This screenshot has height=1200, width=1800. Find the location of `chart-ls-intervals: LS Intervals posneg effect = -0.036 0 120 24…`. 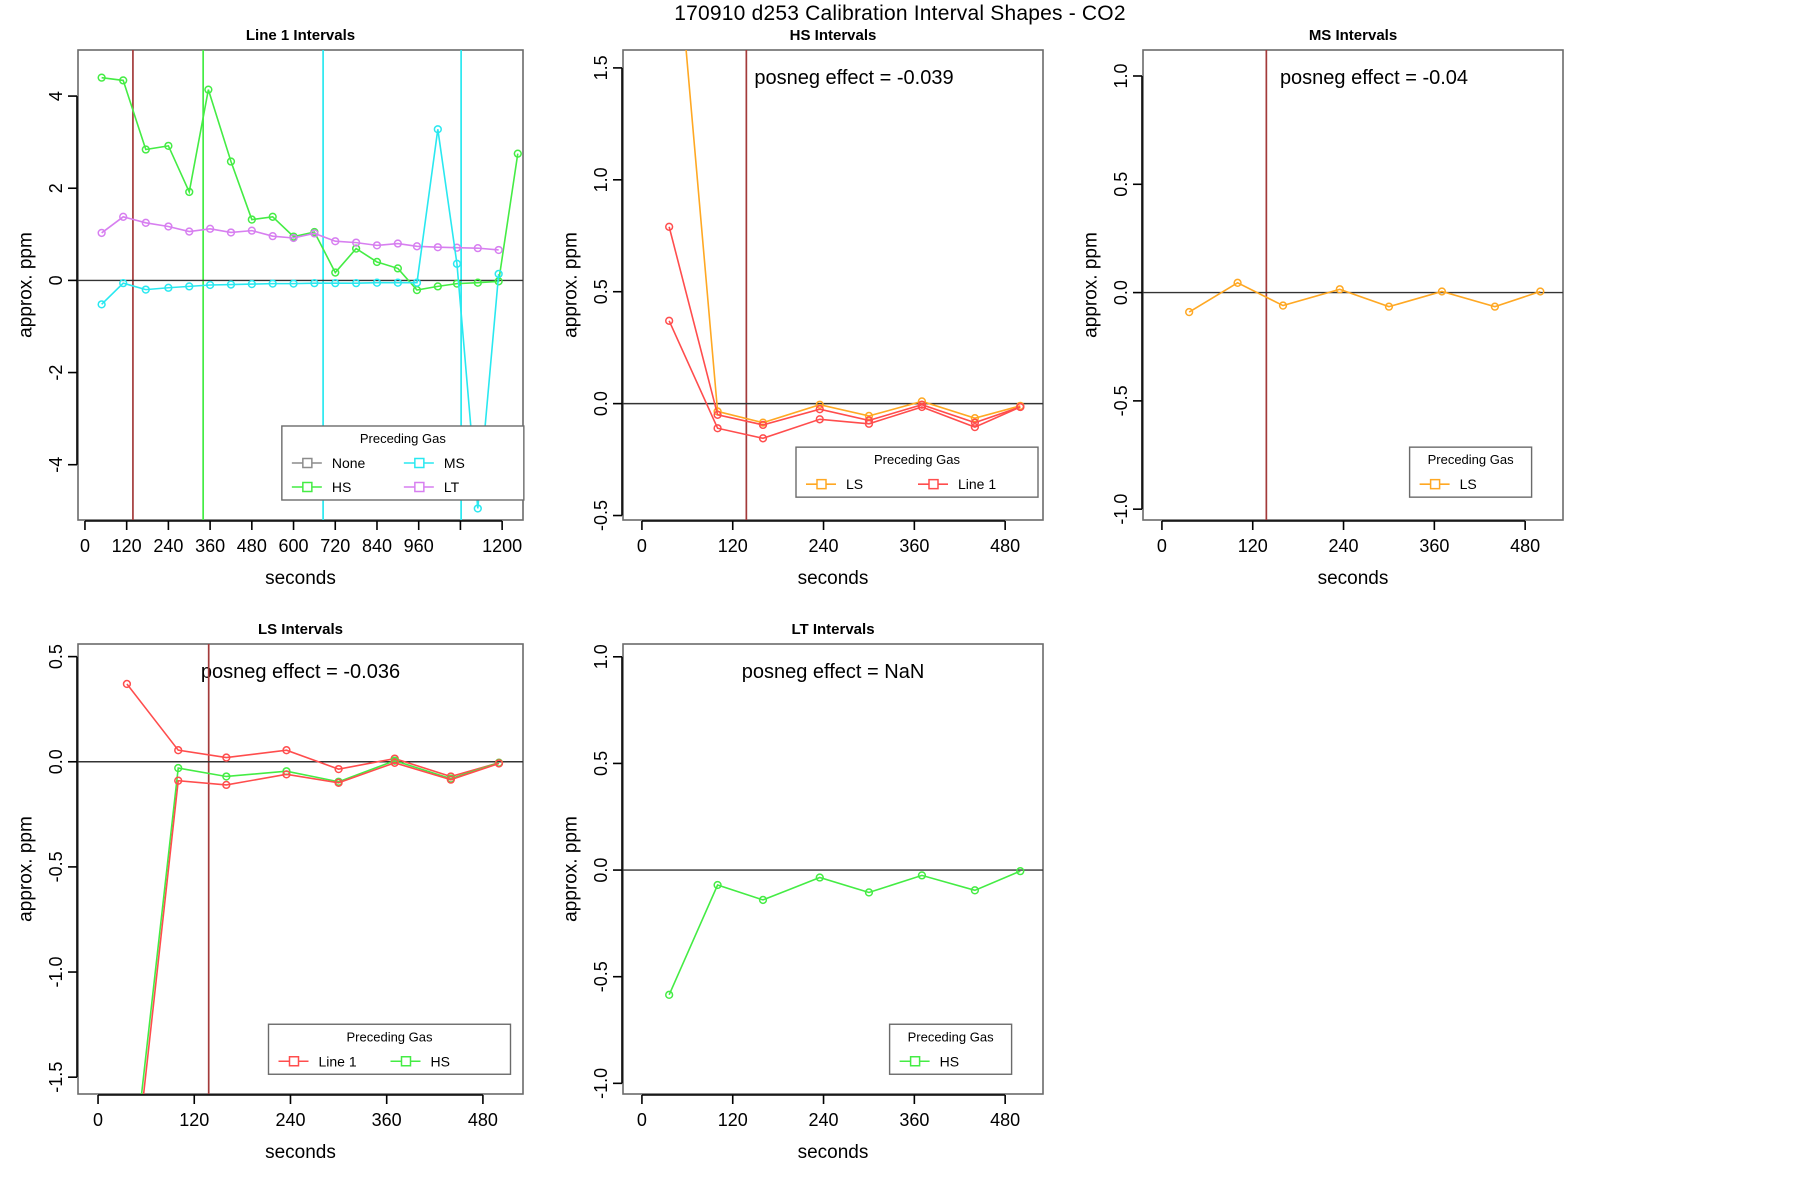

chart-ls-intervals: LS Intervals posneg effect = -0.036 0 120 24… is located at coordinates (270, 892).